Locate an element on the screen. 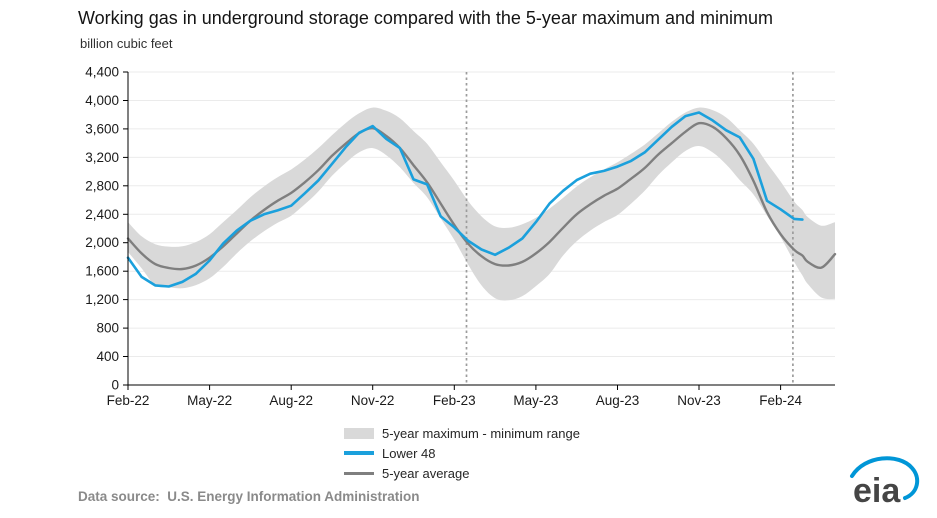 The height and width of the screenshot is (518, 937). svg-text: 4,000 is located at coordinates (102, 100).